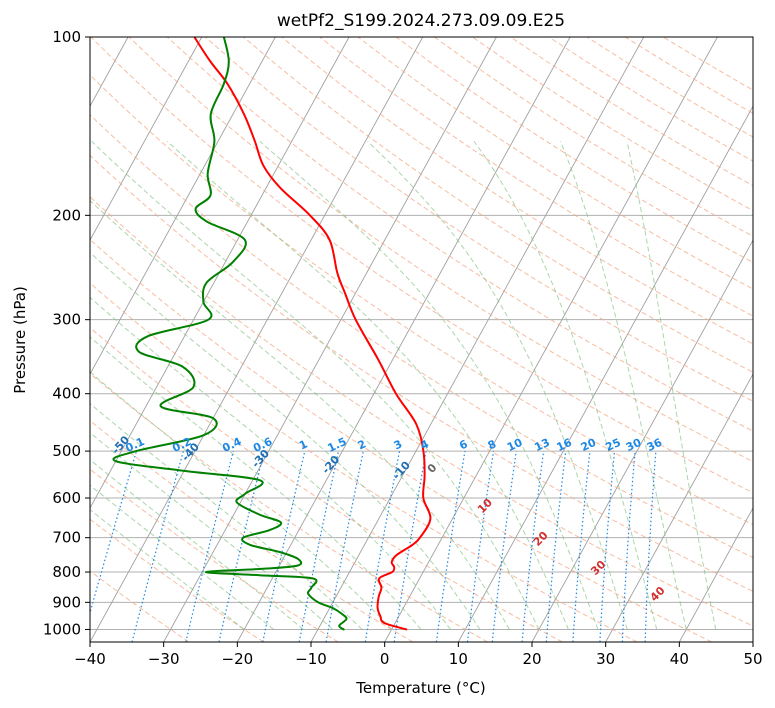  What do you see at coordinates (424, 444) in the screenshot?
I see `mixing-ratio-label: 4` at bounding box center [424, 444].